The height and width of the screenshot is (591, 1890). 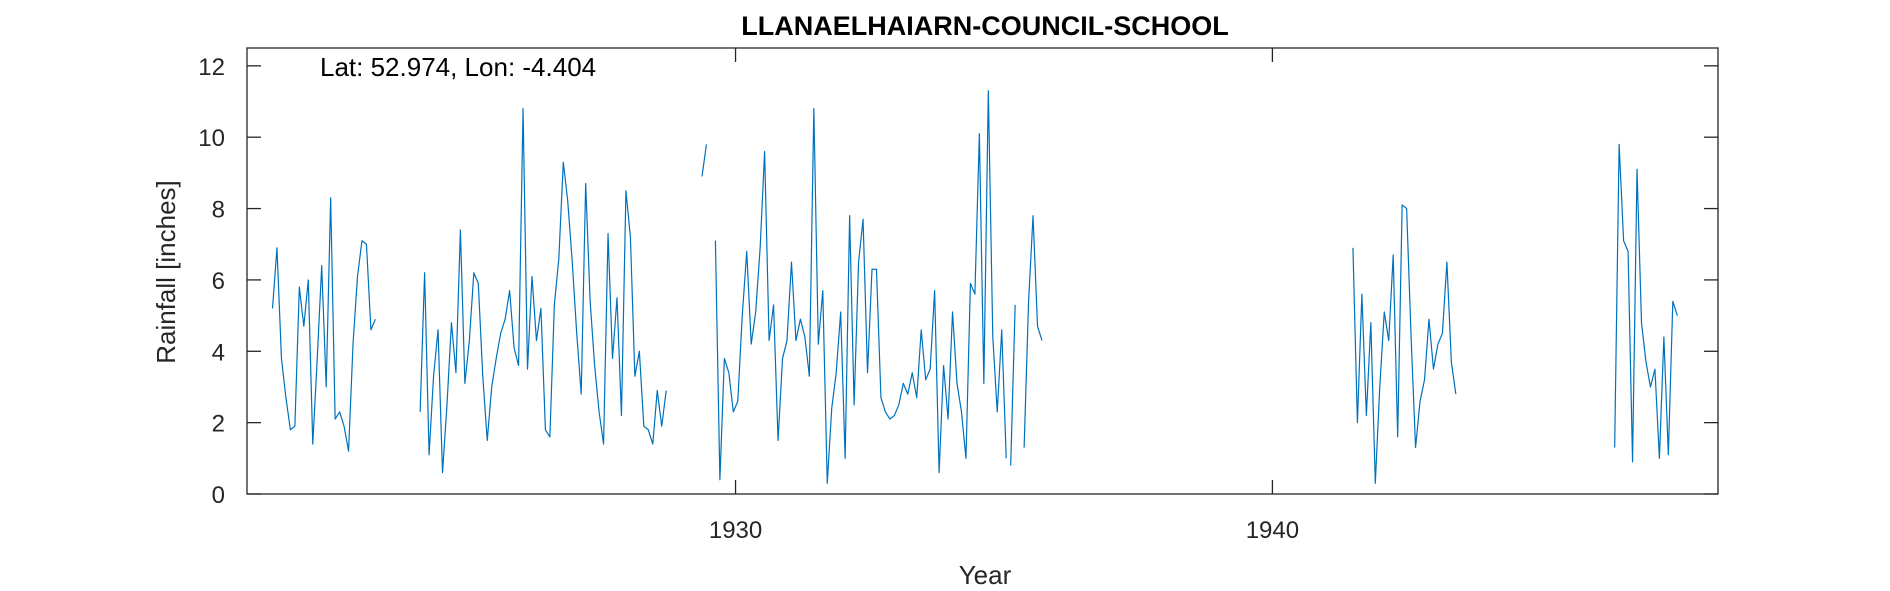 I want to click on y-axis-label: Rainfall [inches], so click(x=166, y=272).